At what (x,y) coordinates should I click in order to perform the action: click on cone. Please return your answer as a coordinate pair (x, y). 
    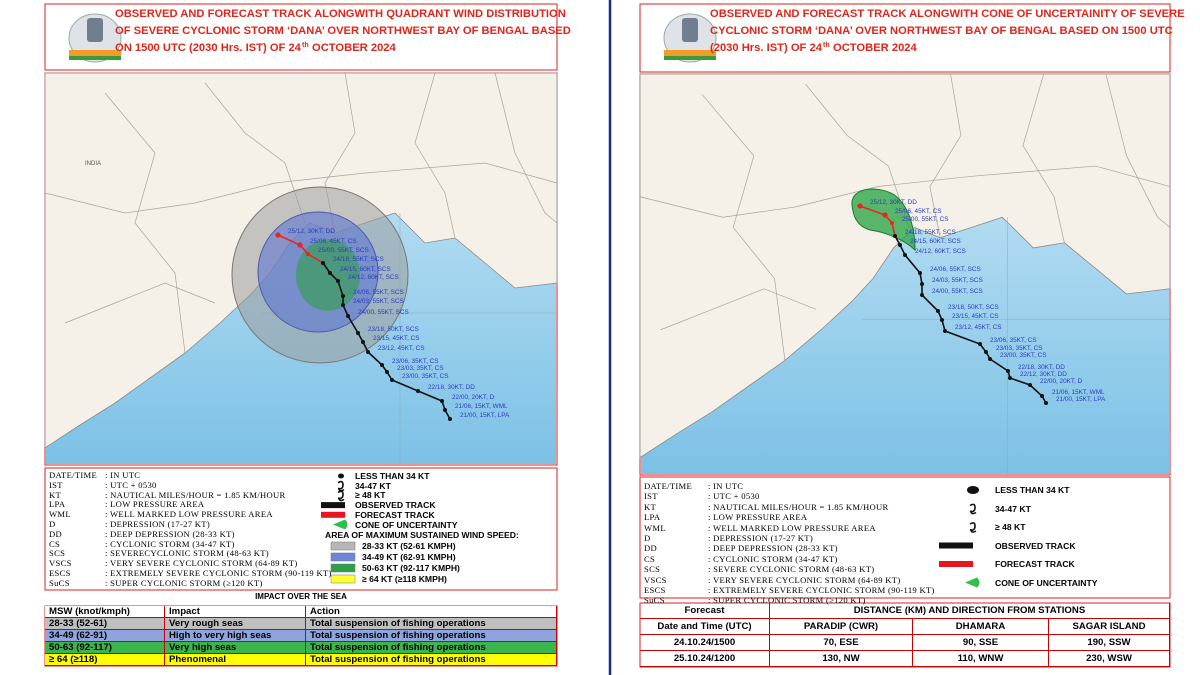
    Looking at the image, I should click on (883, 220).